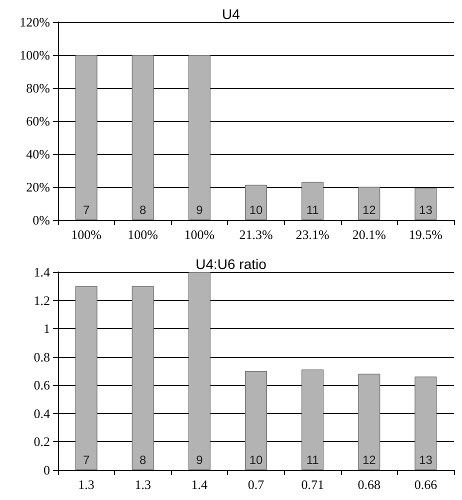 The width and height of the screenshot is (462, 500). What do you see at coordinates (231, 14) in the screenshot?
I see `chart-title: U4` at bounding box center [231, 14].